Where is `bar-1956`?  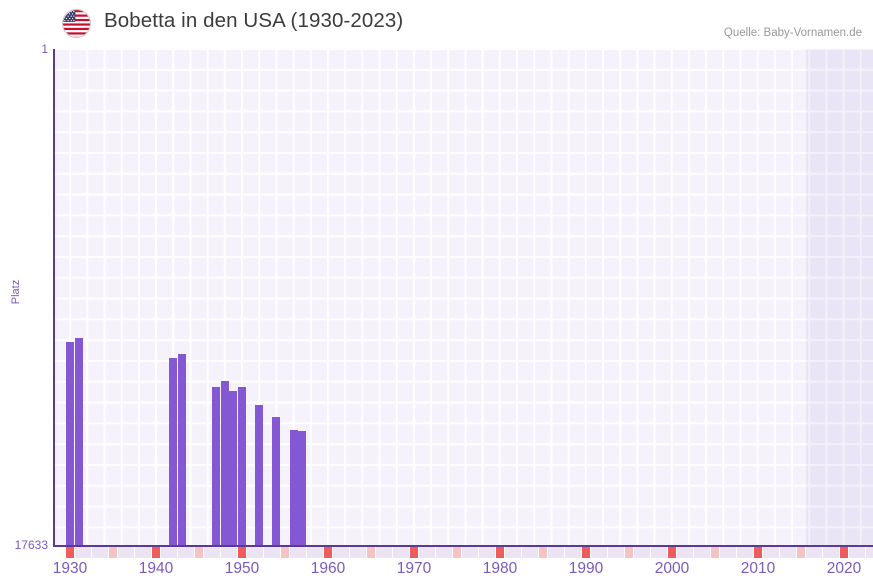 bar-1956 is located at coordinates (293, 487).